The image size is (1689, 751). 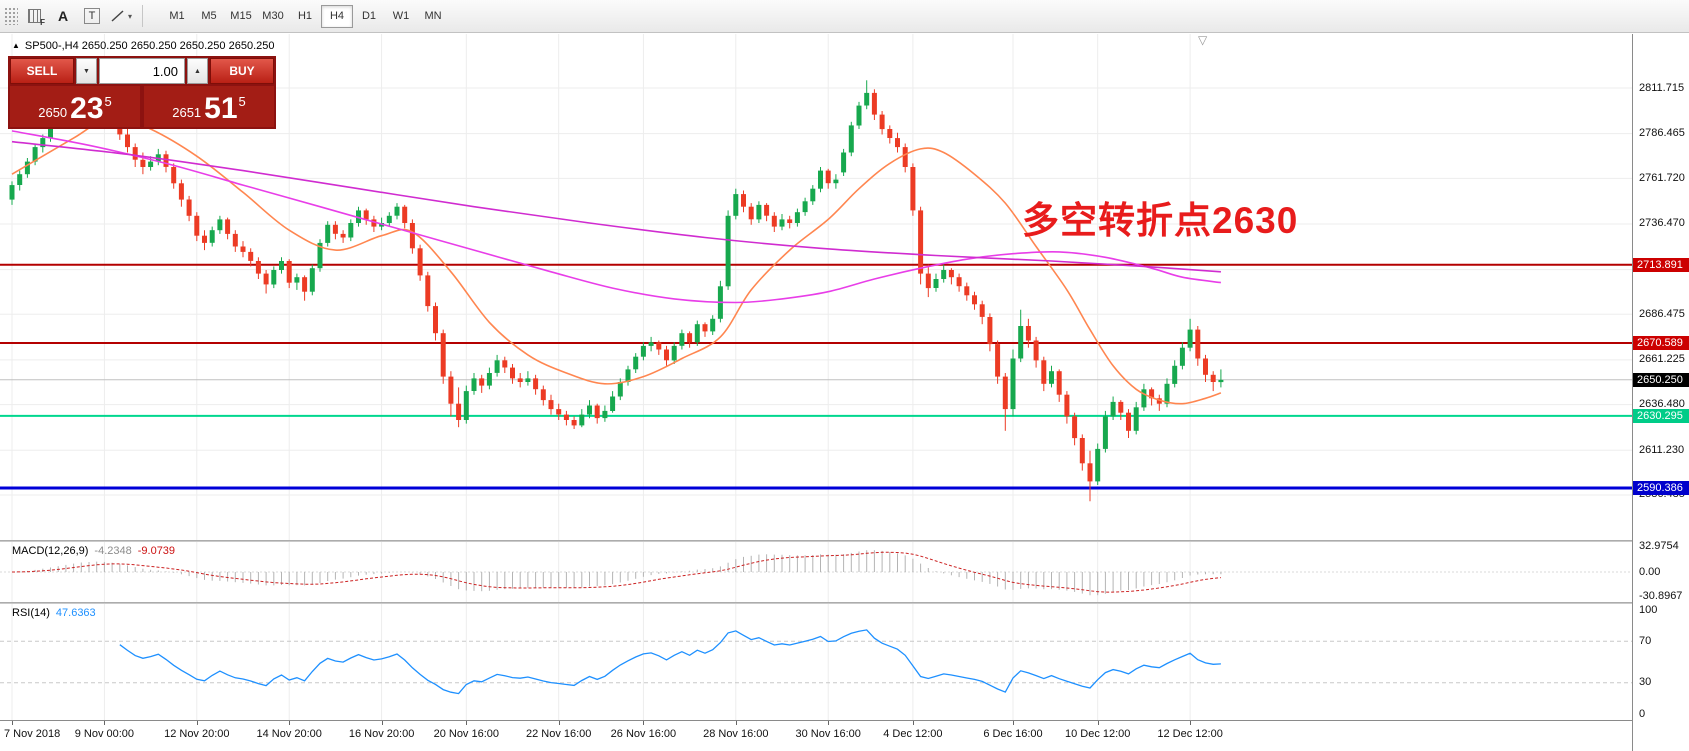 I want to click on price-axis-label: 2661.225, so click(x=1662, y=359).